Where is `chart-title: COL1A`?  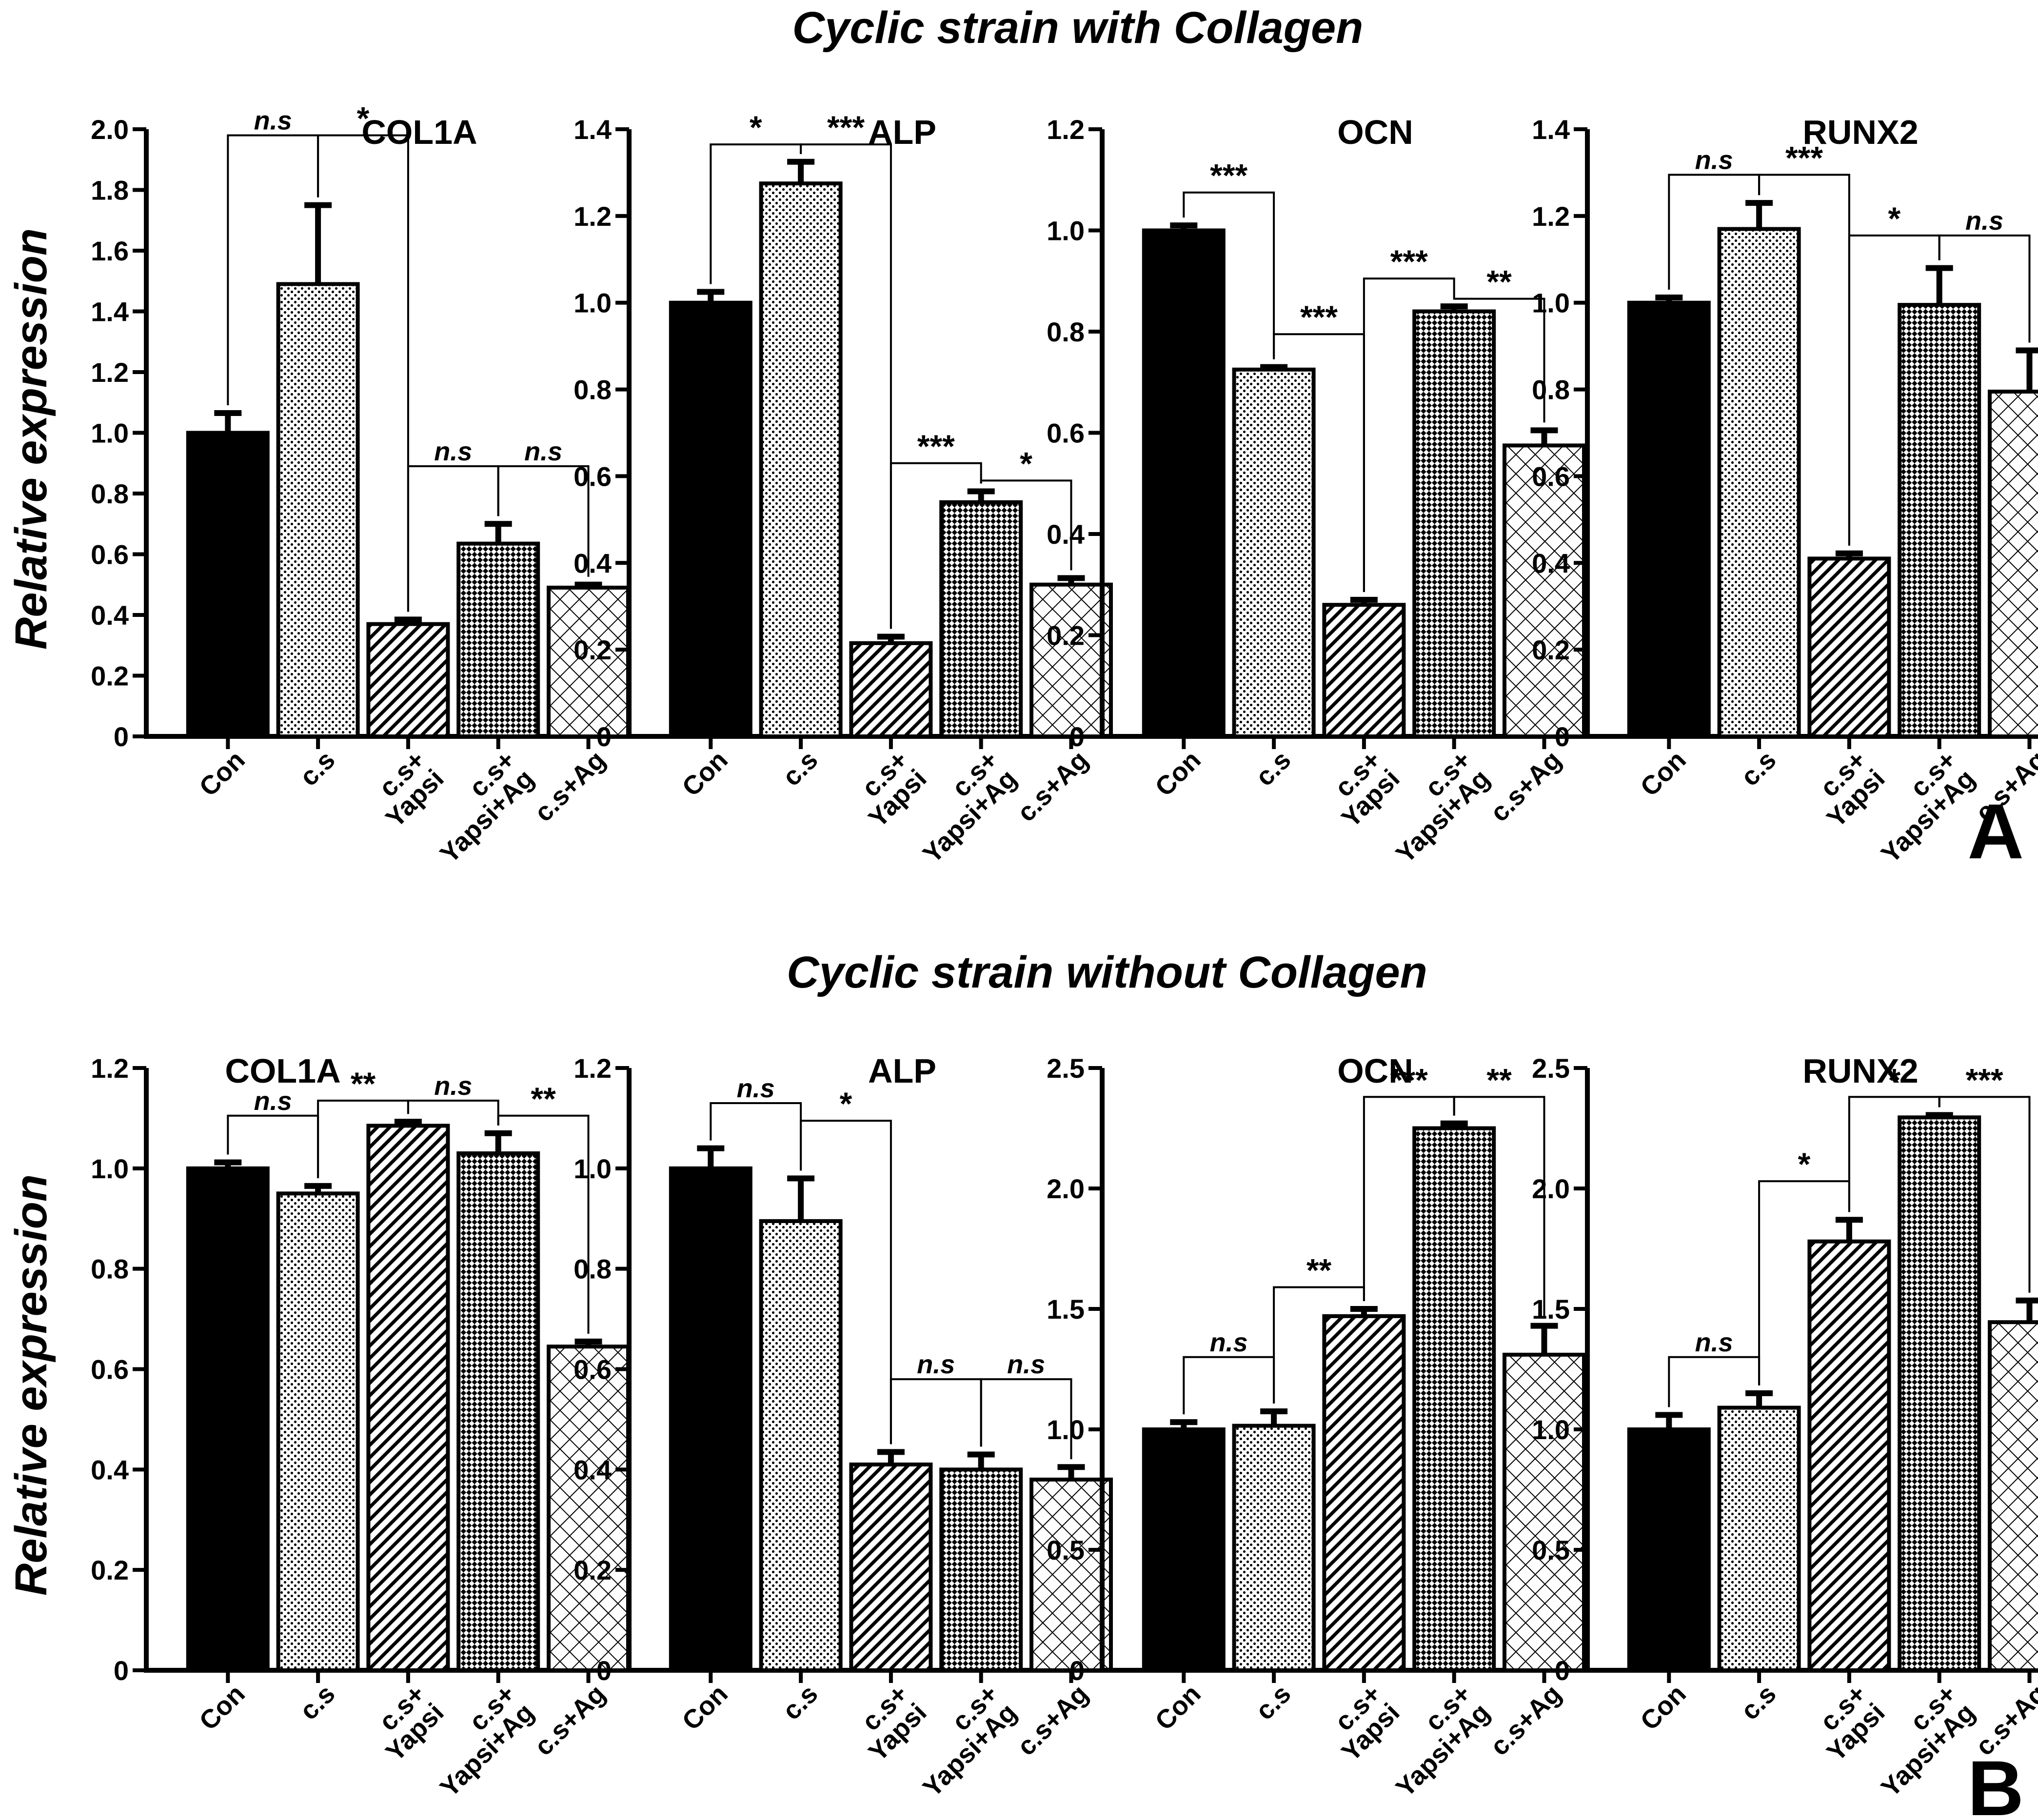
chart-title: COL1A is located at coordinates (282, 1071).